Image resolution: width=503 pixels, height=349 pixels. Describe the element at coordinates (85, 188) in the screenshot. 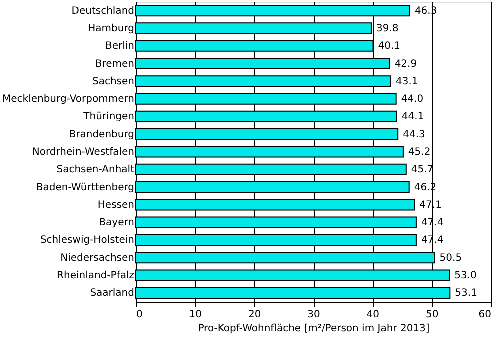

I see `y-tick-label: Baden-Württenberg` at that location.